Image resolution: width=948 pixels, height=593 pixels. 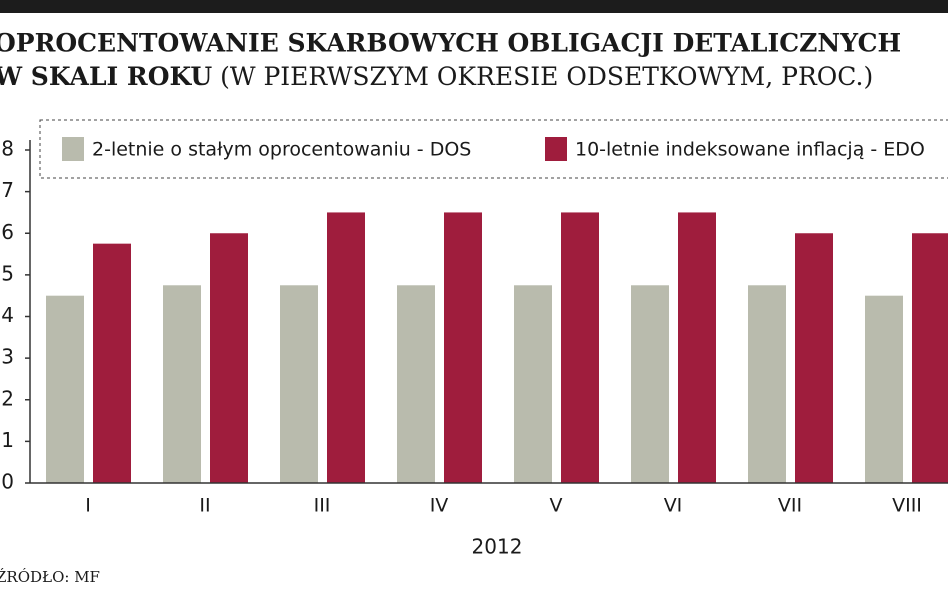 I want to click on y-tick-label: 3, so click(x=7, y=357).